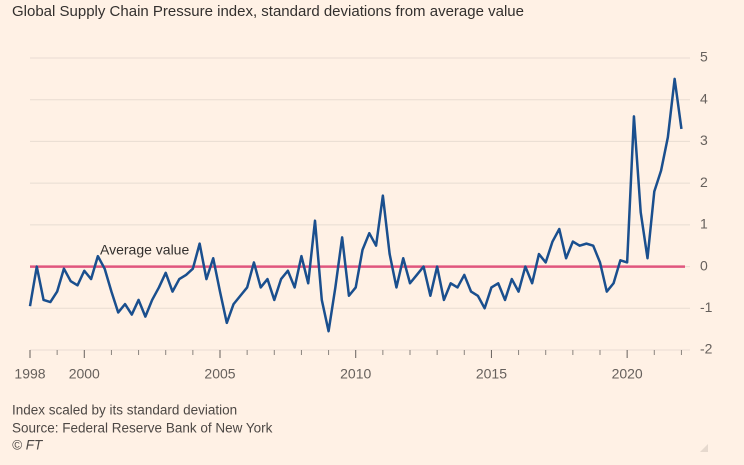 Image resolution: width=744 pixels, height=465 pixels. I want to click on y-tick-label: 4, so click(704, 98).